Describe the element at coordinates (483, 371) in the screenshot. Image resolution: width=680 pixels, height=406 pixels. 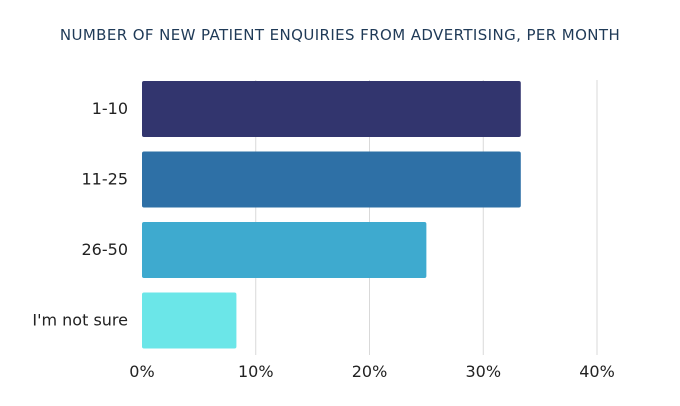
I see `x-tick-label: 30%` at that location.